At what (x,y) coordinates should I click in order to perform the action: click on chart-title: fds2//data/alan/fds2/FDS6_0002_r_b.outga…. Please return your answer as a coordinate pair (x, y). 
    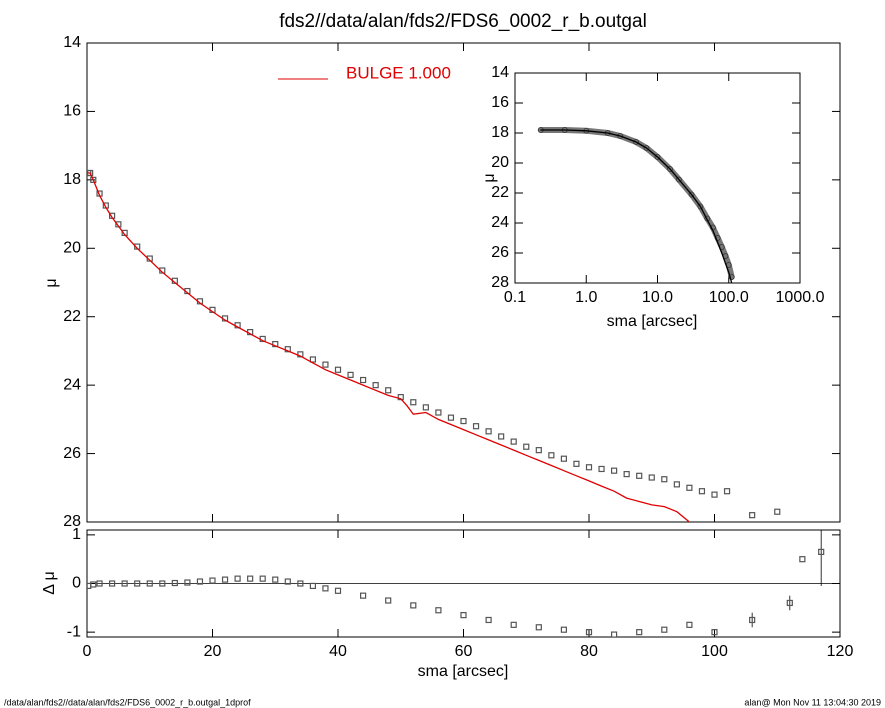
    Looking at the image, I should click on (463, 21).